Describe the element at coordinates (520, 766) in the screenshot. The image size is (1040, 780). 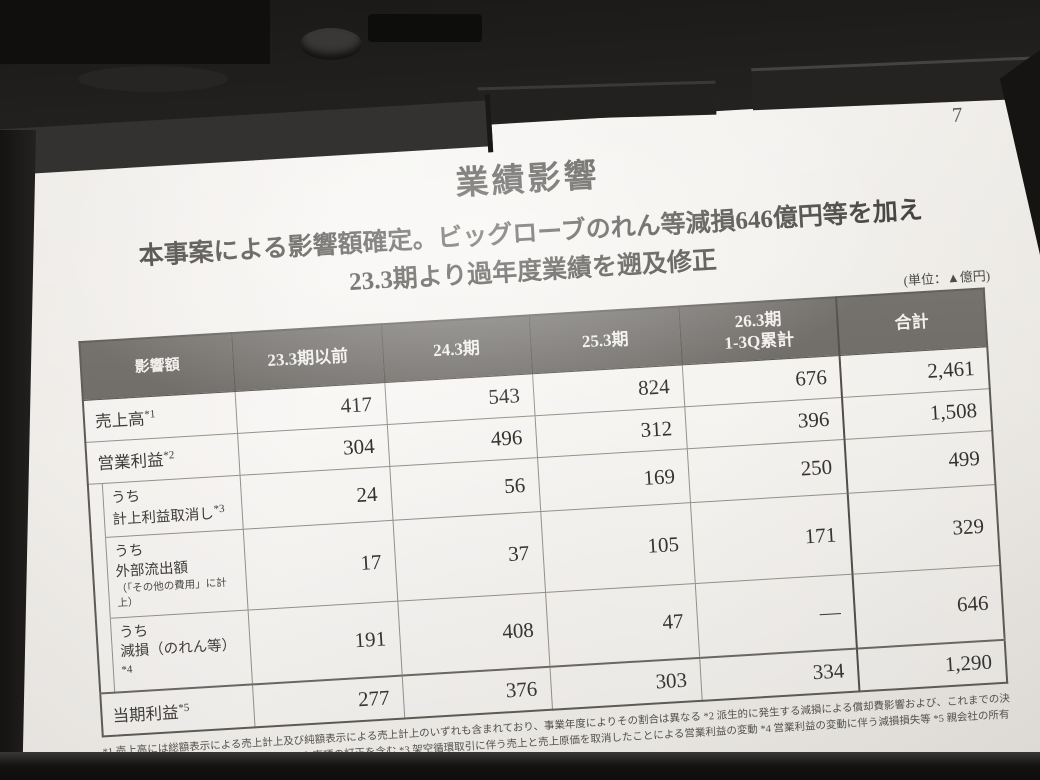
I see `room-floor-band` at that location.